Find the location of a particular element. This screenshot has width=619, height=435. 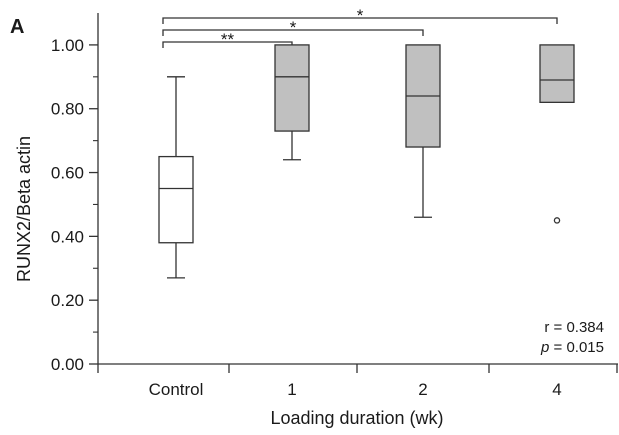

outlier-point is located at coordinates (557, 220).